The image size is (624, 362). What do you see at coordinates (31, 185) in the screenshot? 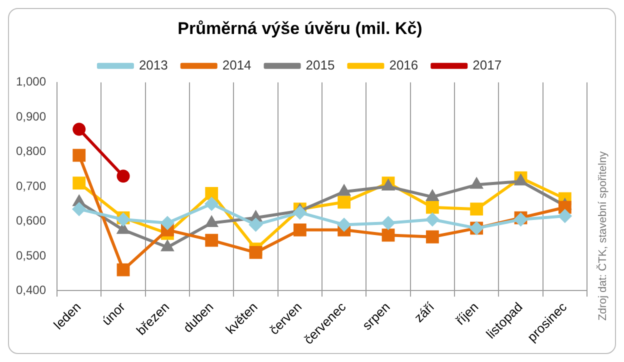
I see `y-tick-label: 0,700` at bounding box center [31, 185].